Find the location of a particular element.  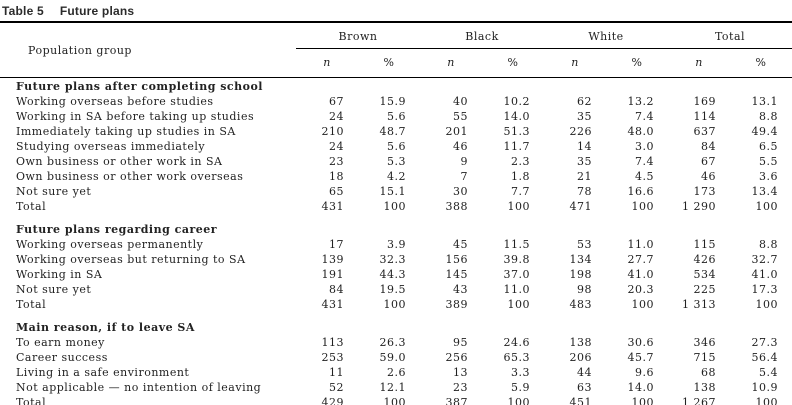

cell-value: 113 is located at coordinates (332, 342).